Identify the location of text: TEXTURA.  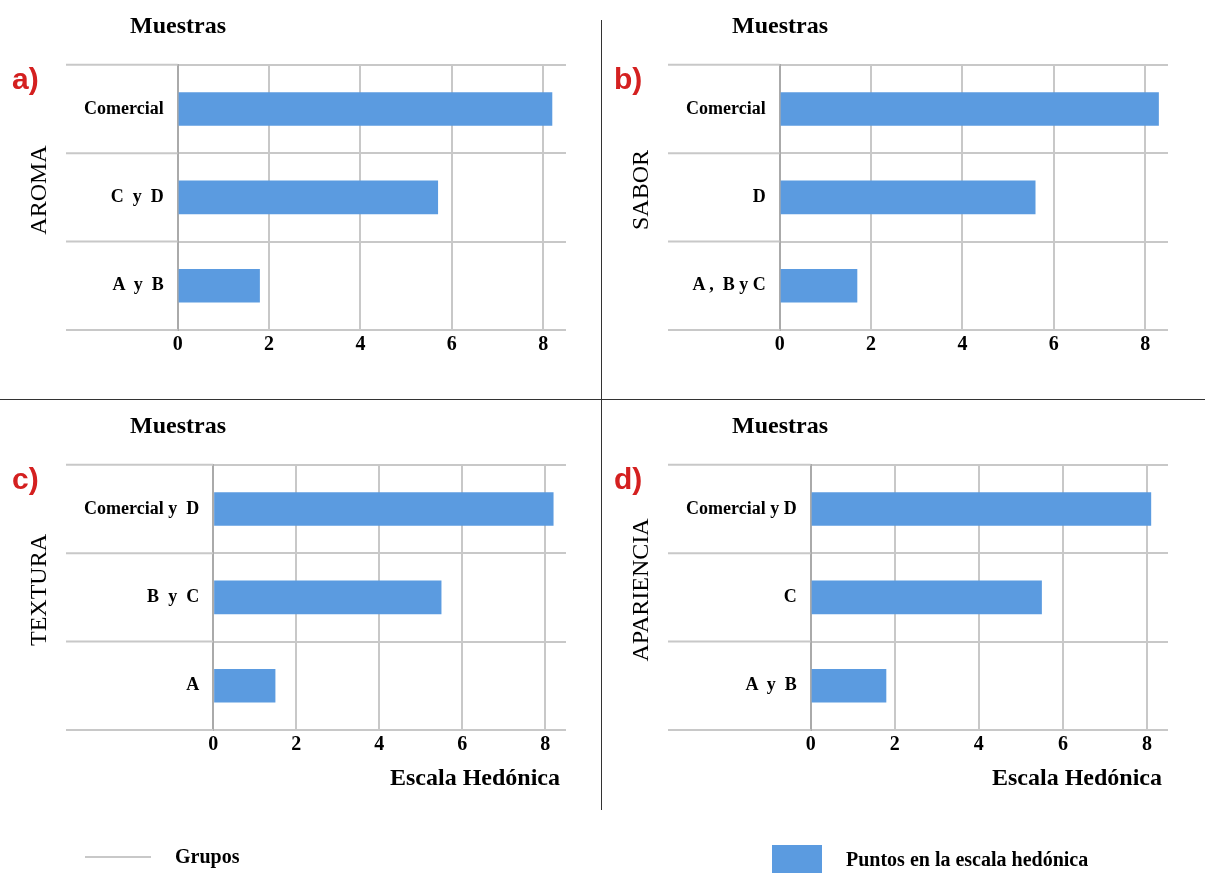
(38, 590).